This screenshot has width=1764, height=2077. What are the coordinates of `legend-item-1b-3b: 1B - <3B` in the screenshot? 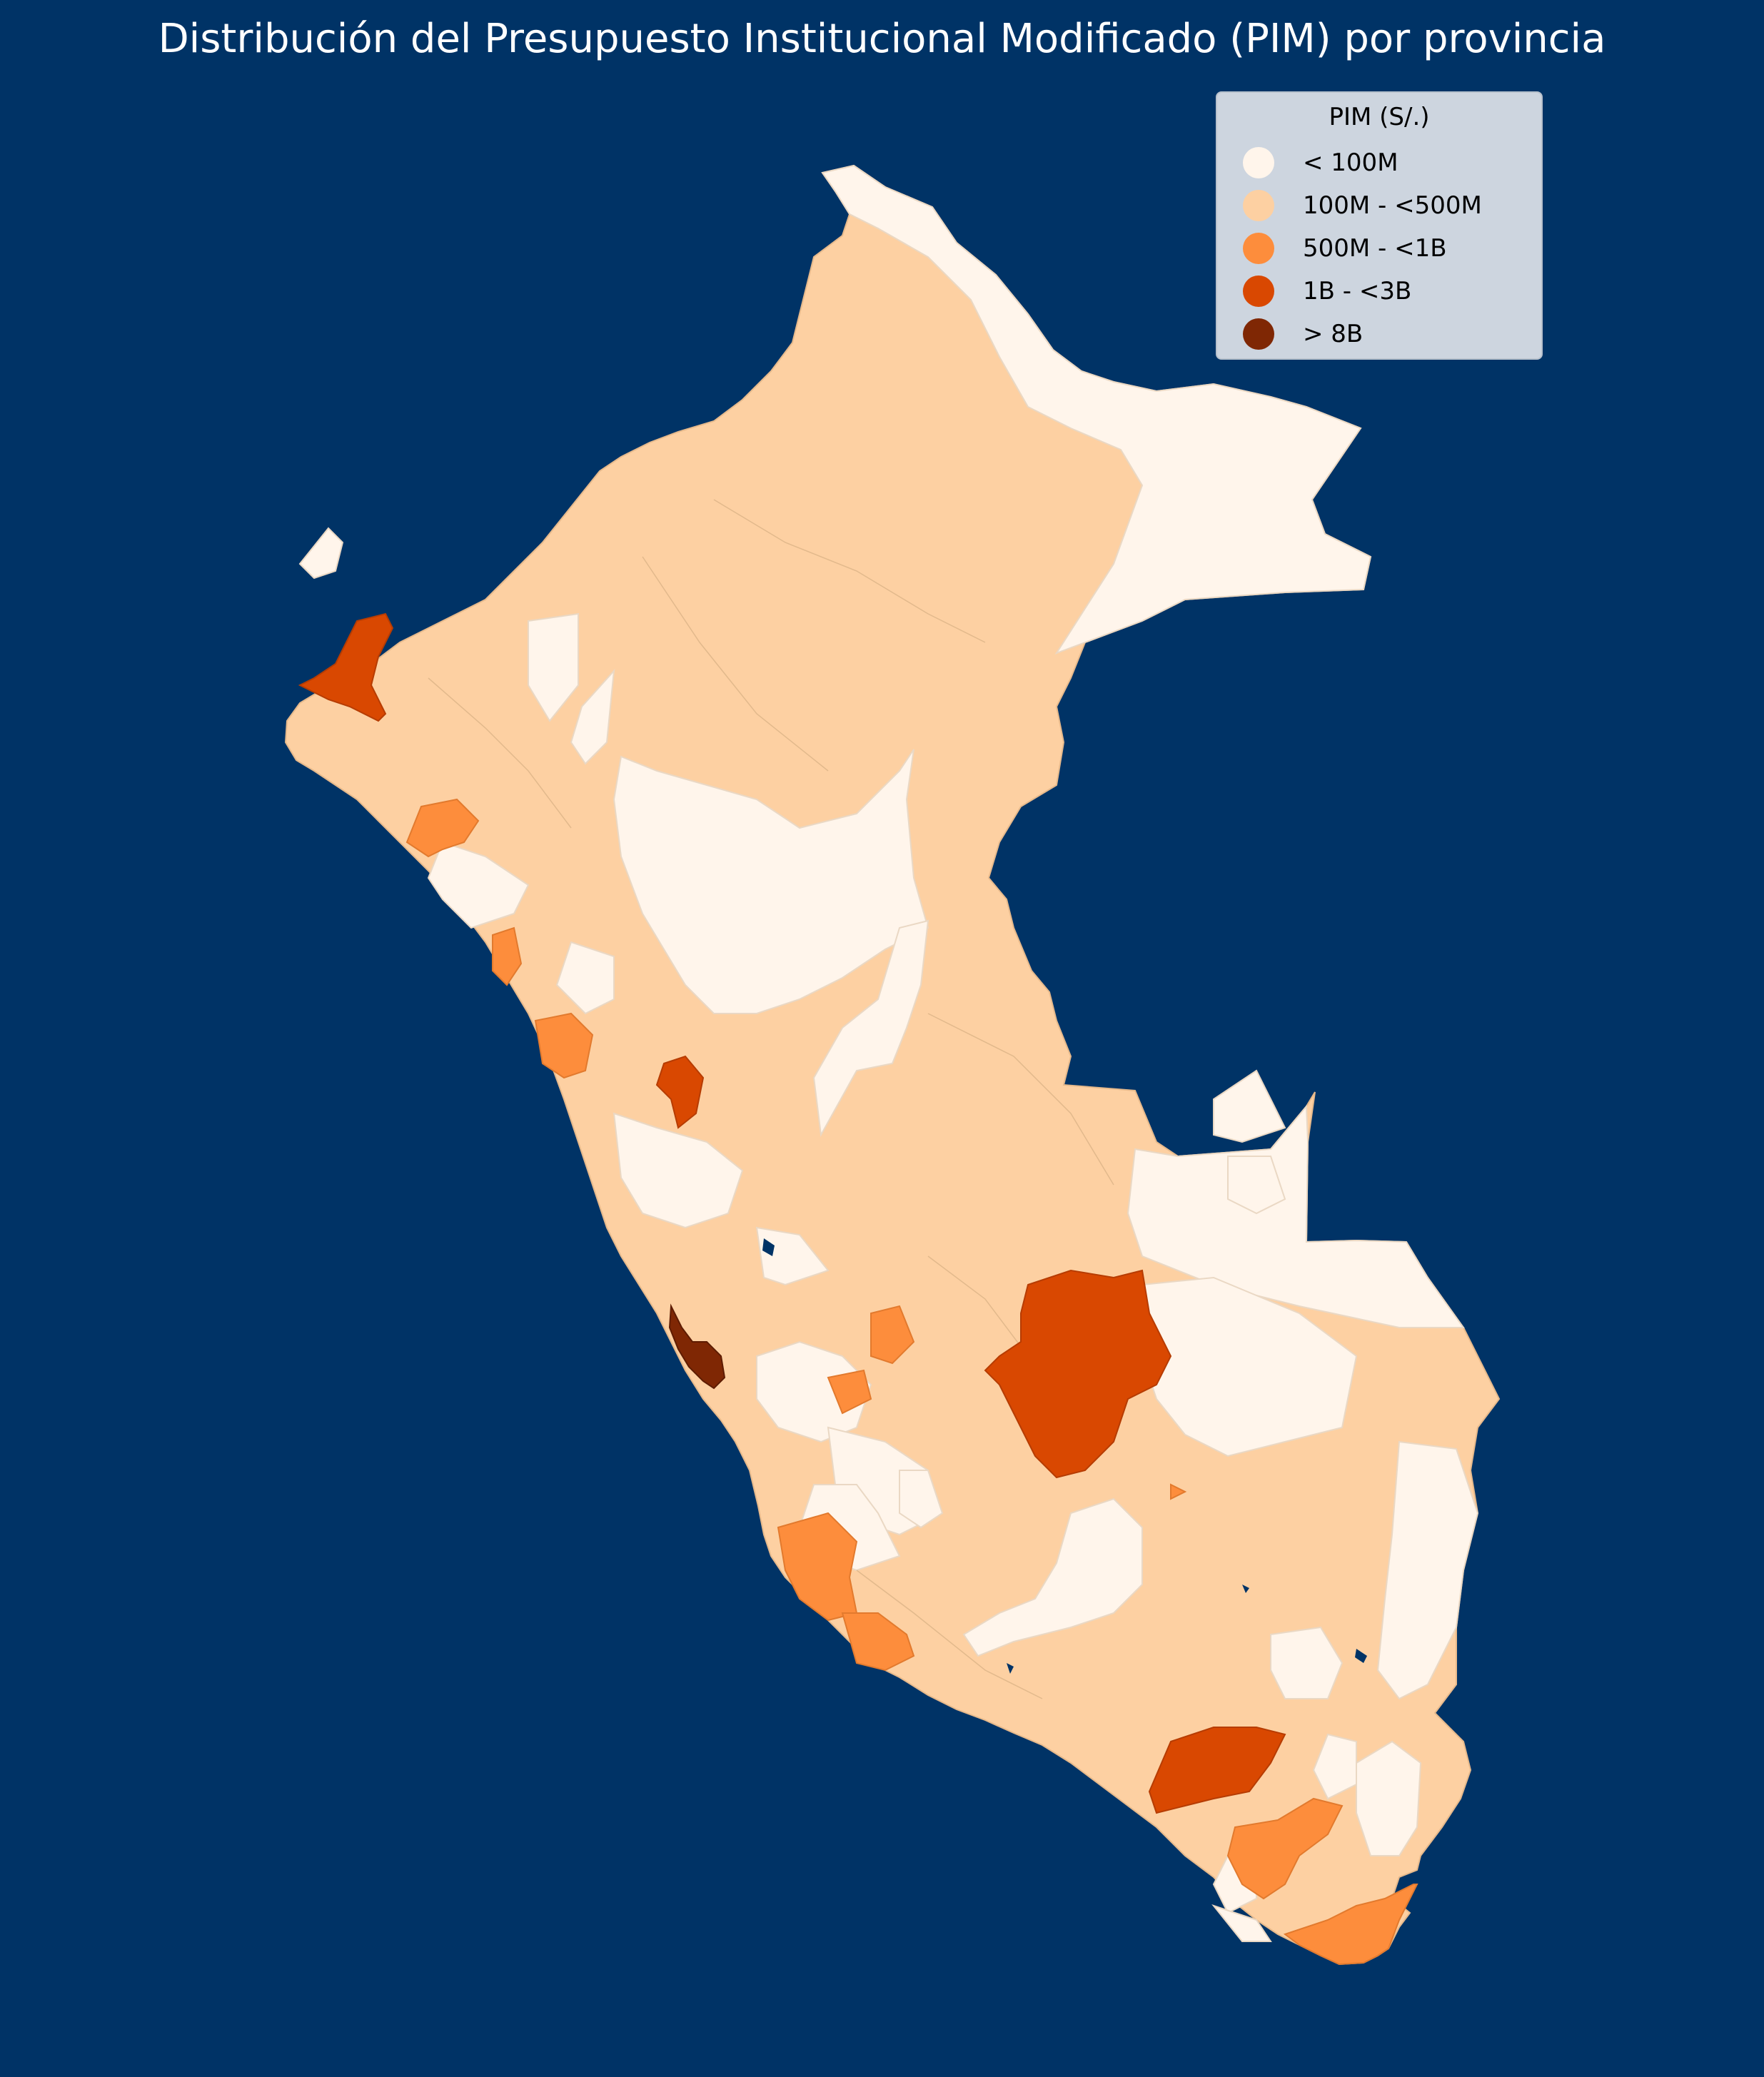 It's located at (1327, 291).